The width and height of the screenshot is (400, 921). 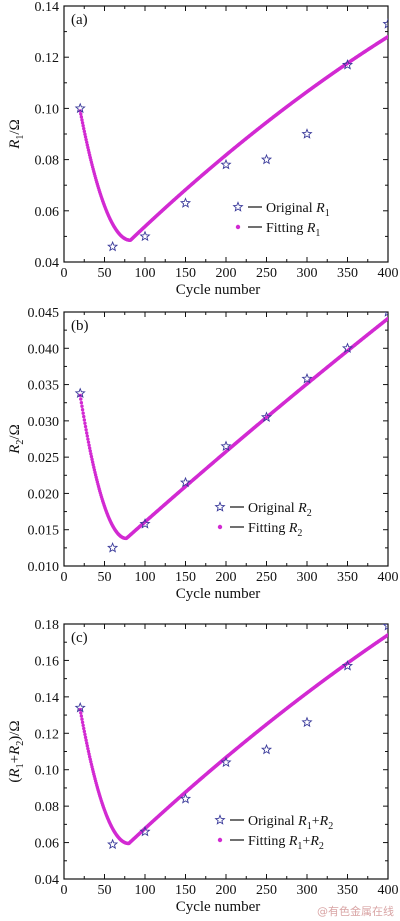 What do you see at coordinates (293, 230) in the screenshot?
I see `legend-label: Fitting R1` at bounding box center [293, 230].